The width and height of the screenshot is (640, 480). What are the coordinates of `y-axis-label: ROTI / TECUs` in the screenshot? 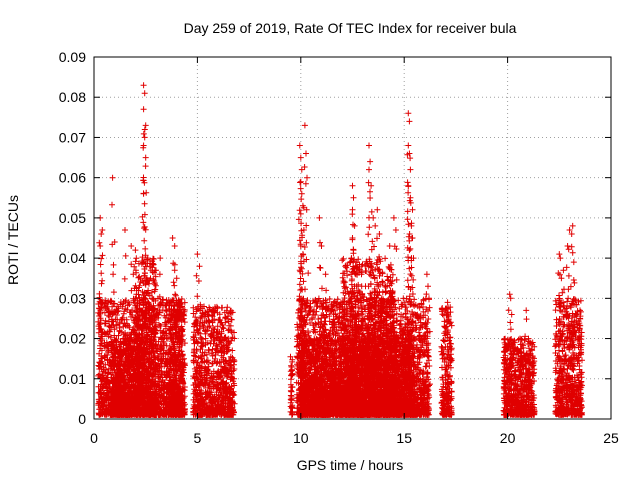 It's located at (13, 240).